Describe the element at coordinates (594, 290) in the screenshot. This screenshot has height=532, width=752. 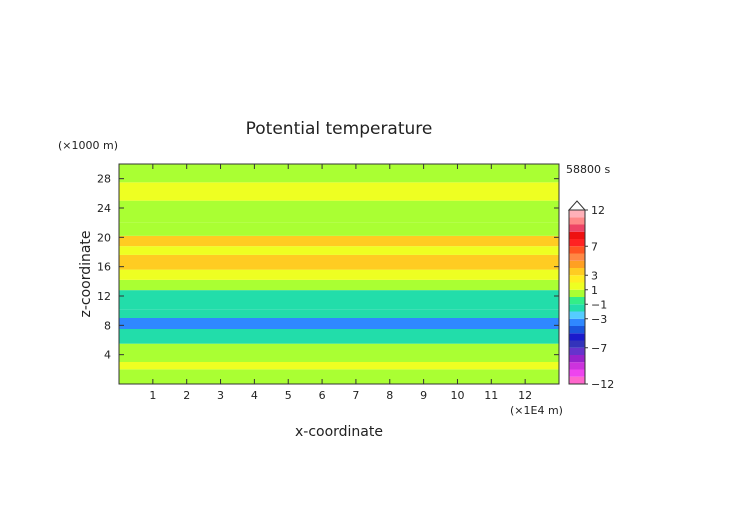
I see `colorbar-tick-label: 1` at that location.